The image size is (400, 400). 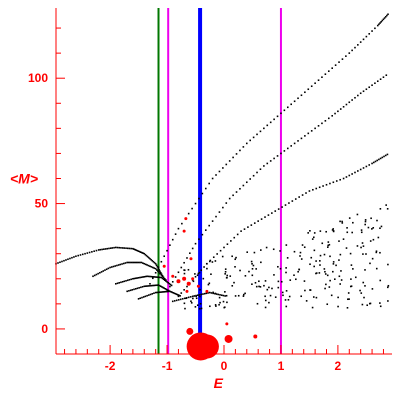 What do you see at coordinates (42, 204) in the screenshot?
I see `y-tick-label: 50` at bounding box center [42, 204].